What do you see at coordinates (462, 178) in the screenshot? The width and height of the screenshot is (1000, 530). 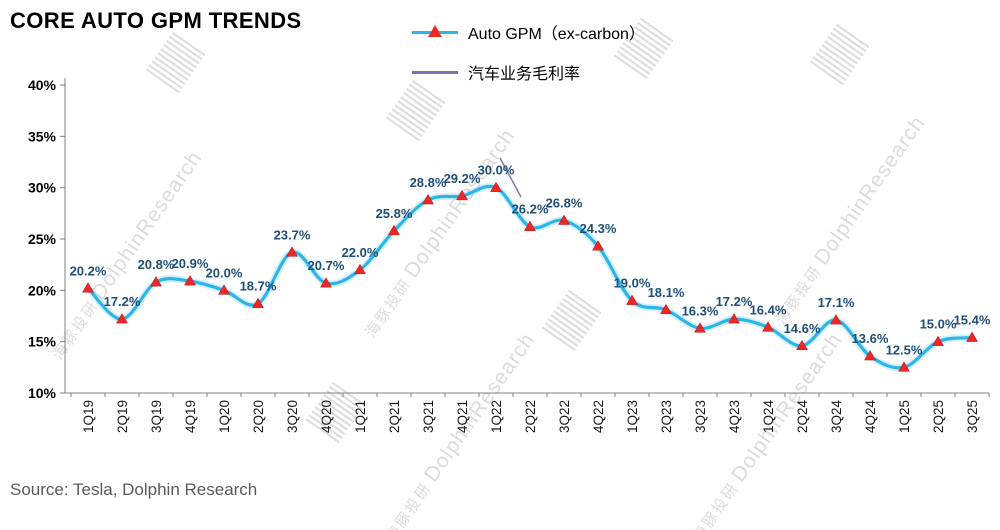 I see `svg-text: 29.2%` at bounding box center [462, 178].